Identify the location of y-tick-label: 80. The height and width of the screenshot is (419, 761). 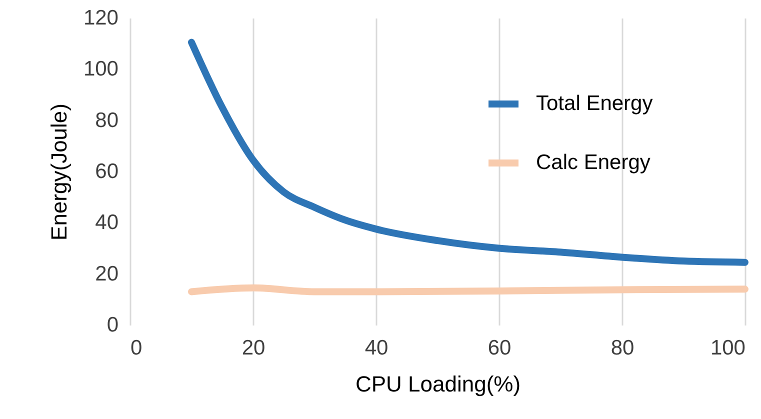
(106, 120).